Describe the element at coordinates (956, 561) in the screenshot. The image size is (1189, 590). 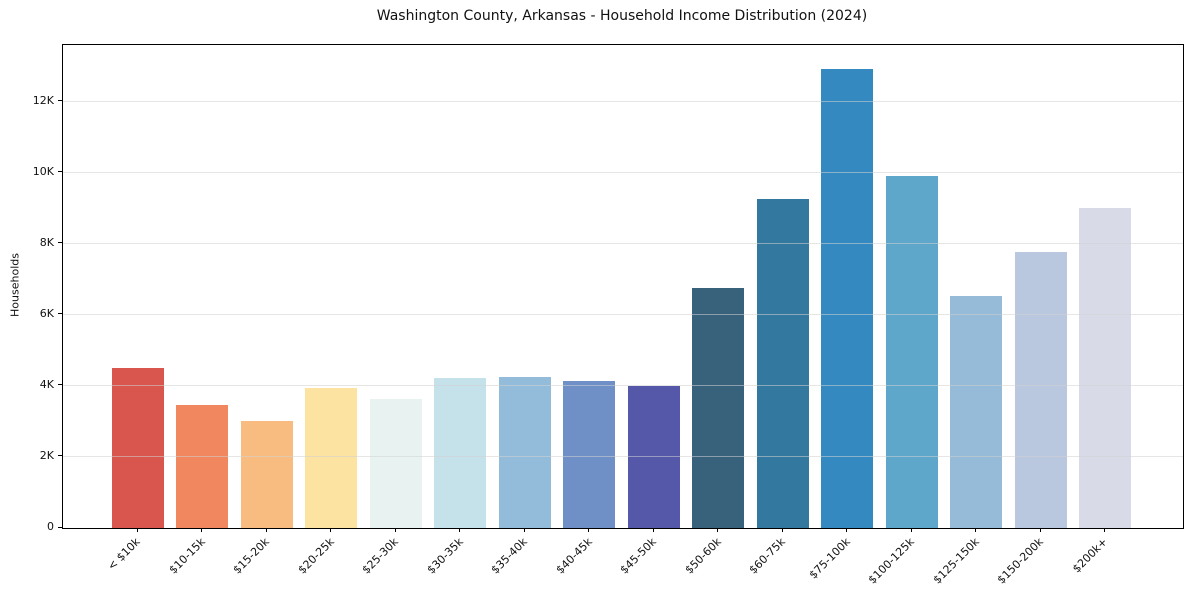
I see `x-tick-label: $125-150k` at that location.